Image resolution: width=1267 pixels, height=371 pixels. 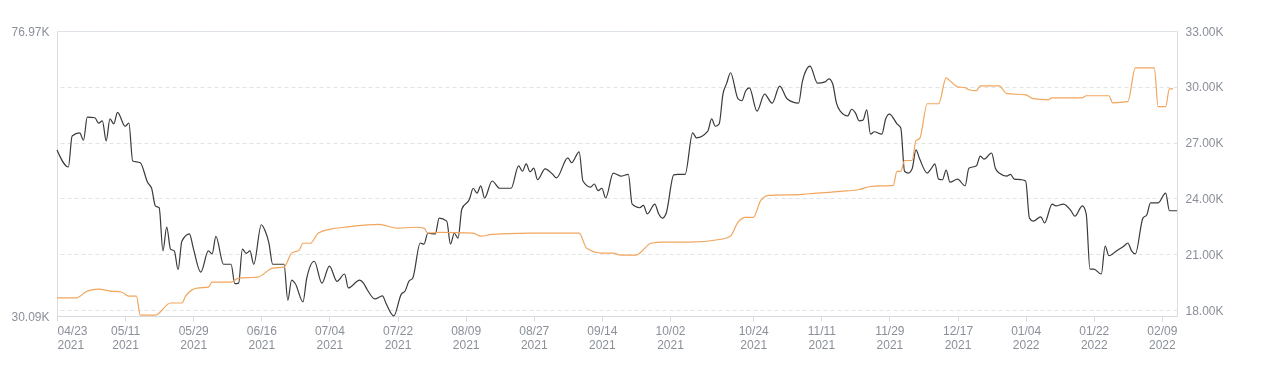 I want to click on x-tick-label: 07/04 2021, so click(x=330, y=337).